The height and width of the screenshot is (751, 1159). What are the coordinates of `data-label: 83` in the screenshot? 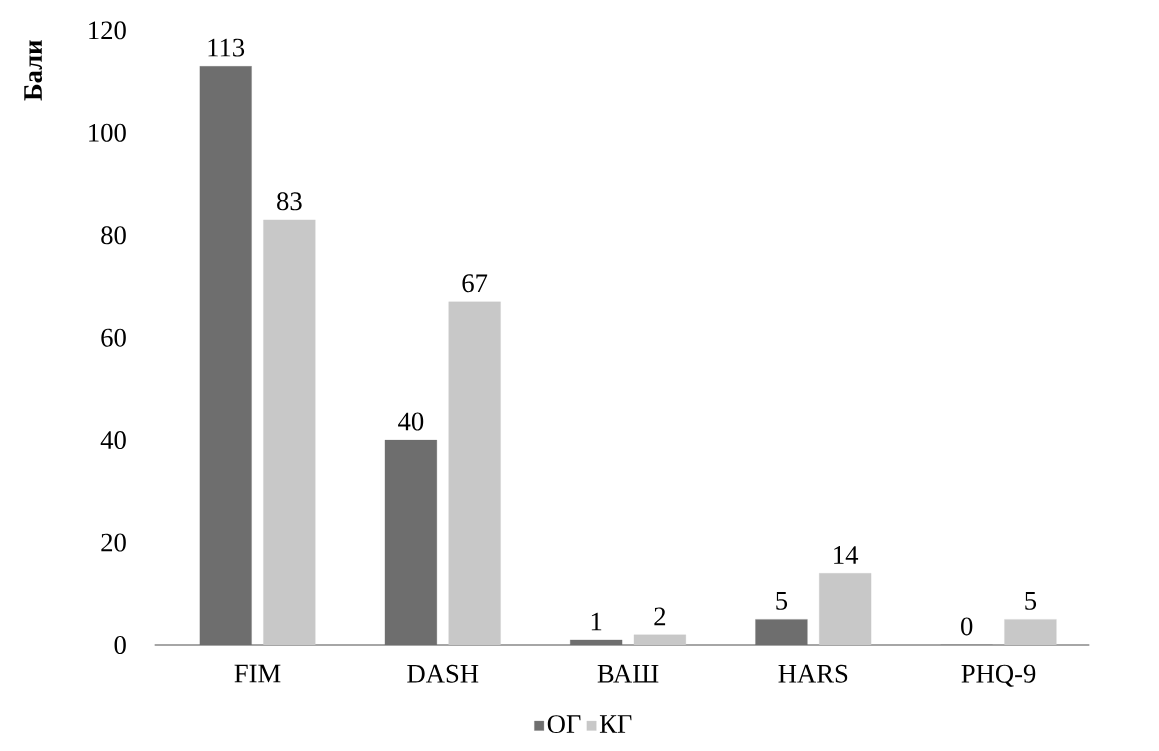 It's located at (289, 201).